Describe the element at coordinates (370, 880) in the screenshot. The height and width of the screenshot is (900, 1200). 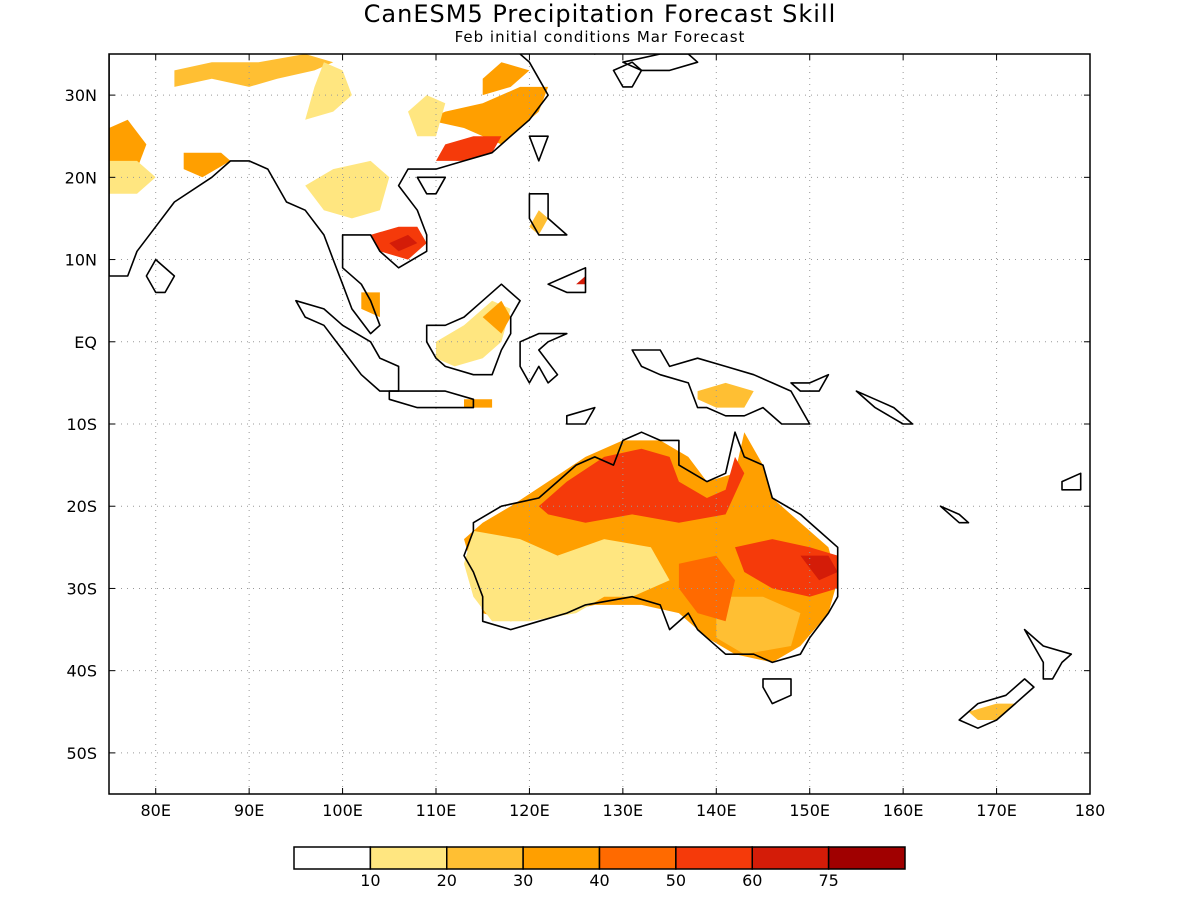
I see `colorbar-label: 10` at that location.